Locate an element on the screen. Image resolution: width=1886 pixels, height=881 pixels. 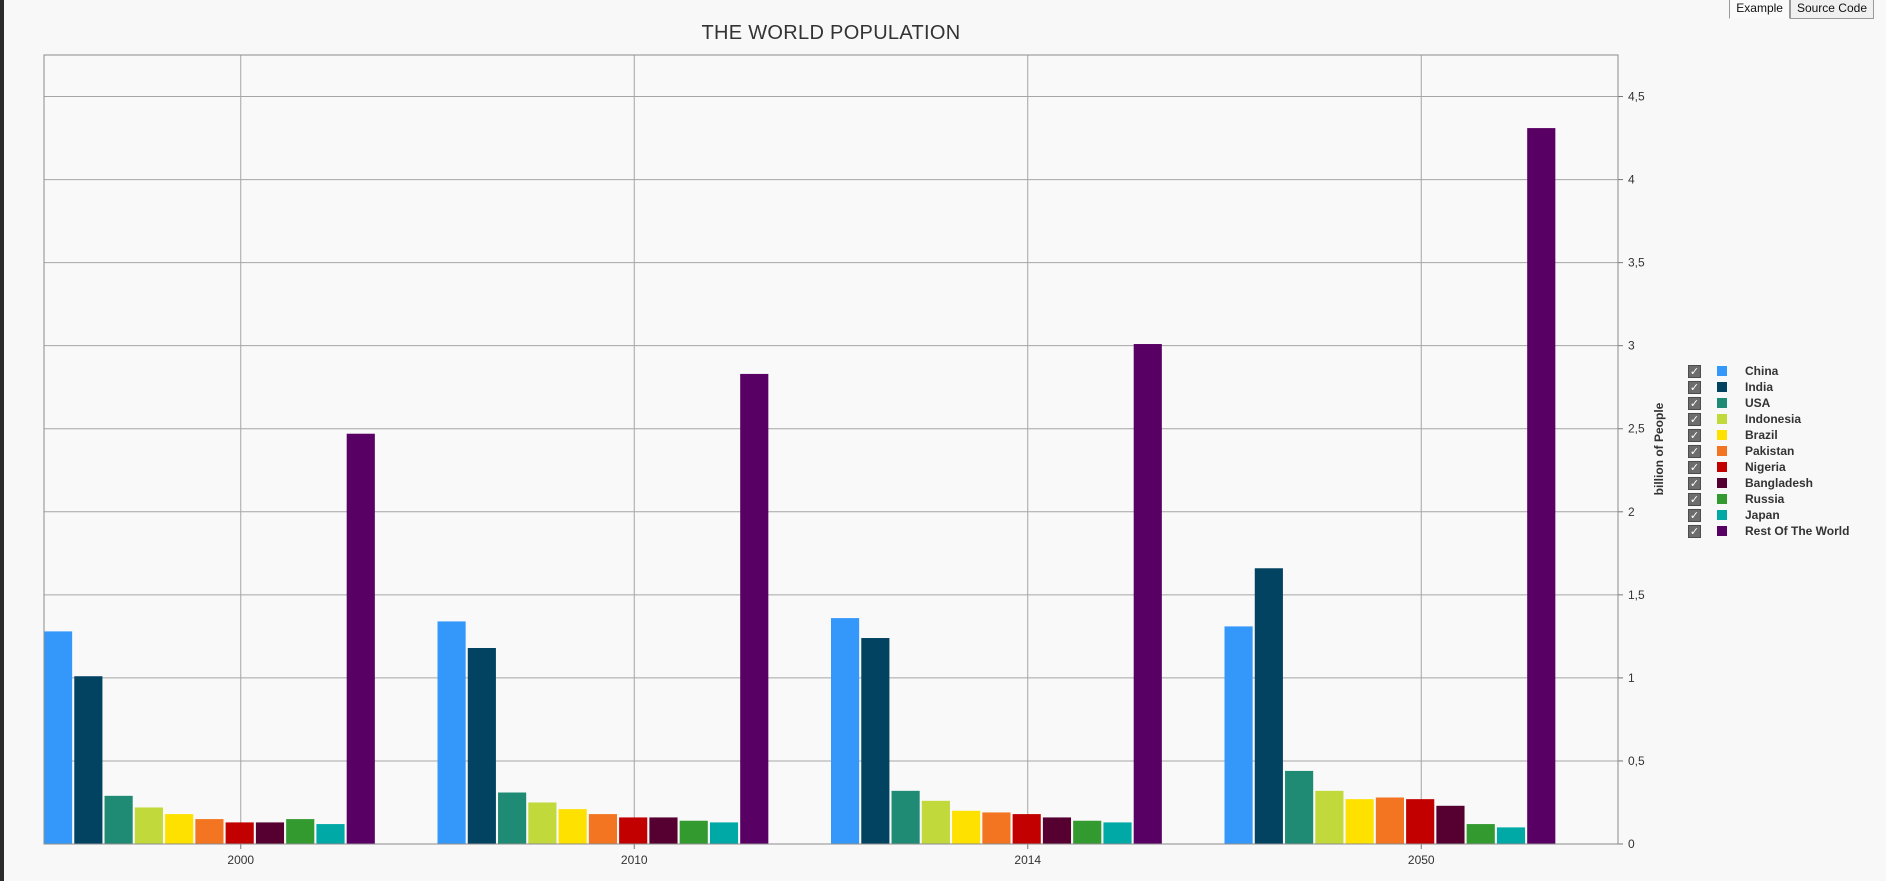
y-tick-label: 1 is located at coordinates (1631, 678).